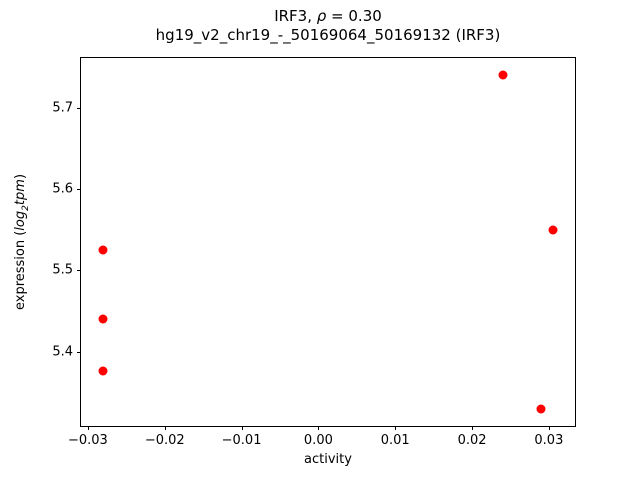 Image resolution: width=640 pixels, height=480 pixels. What do you see at coordinates (318, 440) in the screenshot?
I see `x-tick-label: 0.00` at bounding box center [318, 440].